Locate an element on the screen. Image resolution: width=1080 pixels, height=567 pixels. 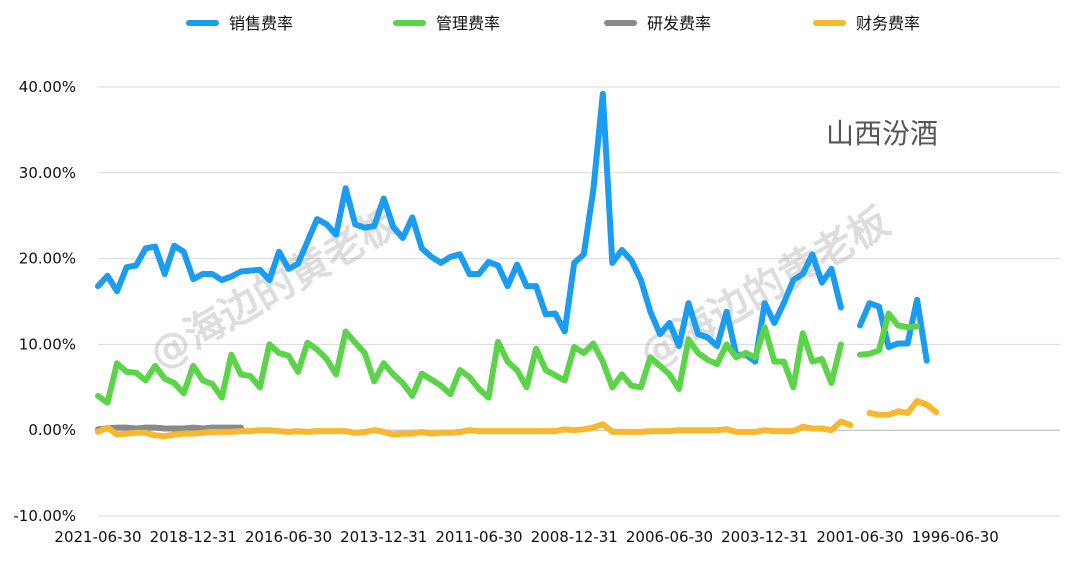
x-tick-label: 2006-06-30 is located at coordinates (669, 537).